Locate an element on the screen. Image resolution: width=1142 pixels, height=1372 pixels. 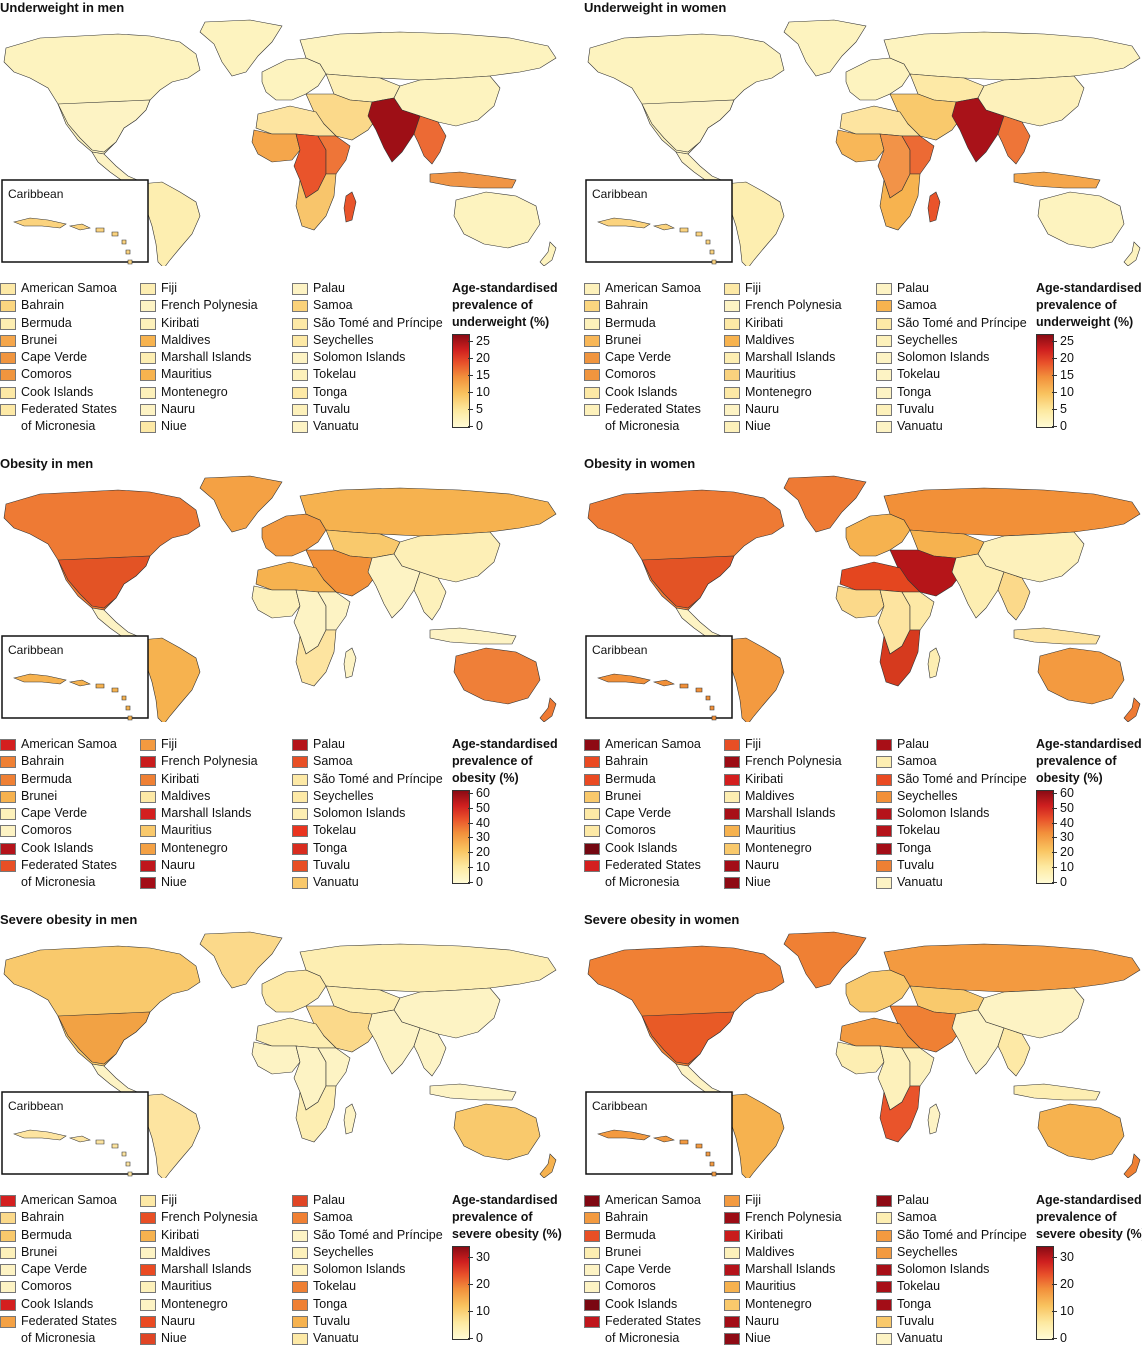
legend-item: Cape Verde is located at coordinates (75, 813).